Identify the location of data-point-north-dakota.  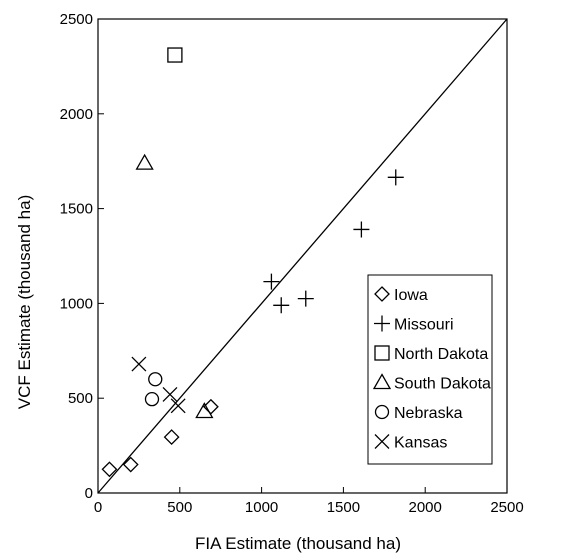
(175, 55).